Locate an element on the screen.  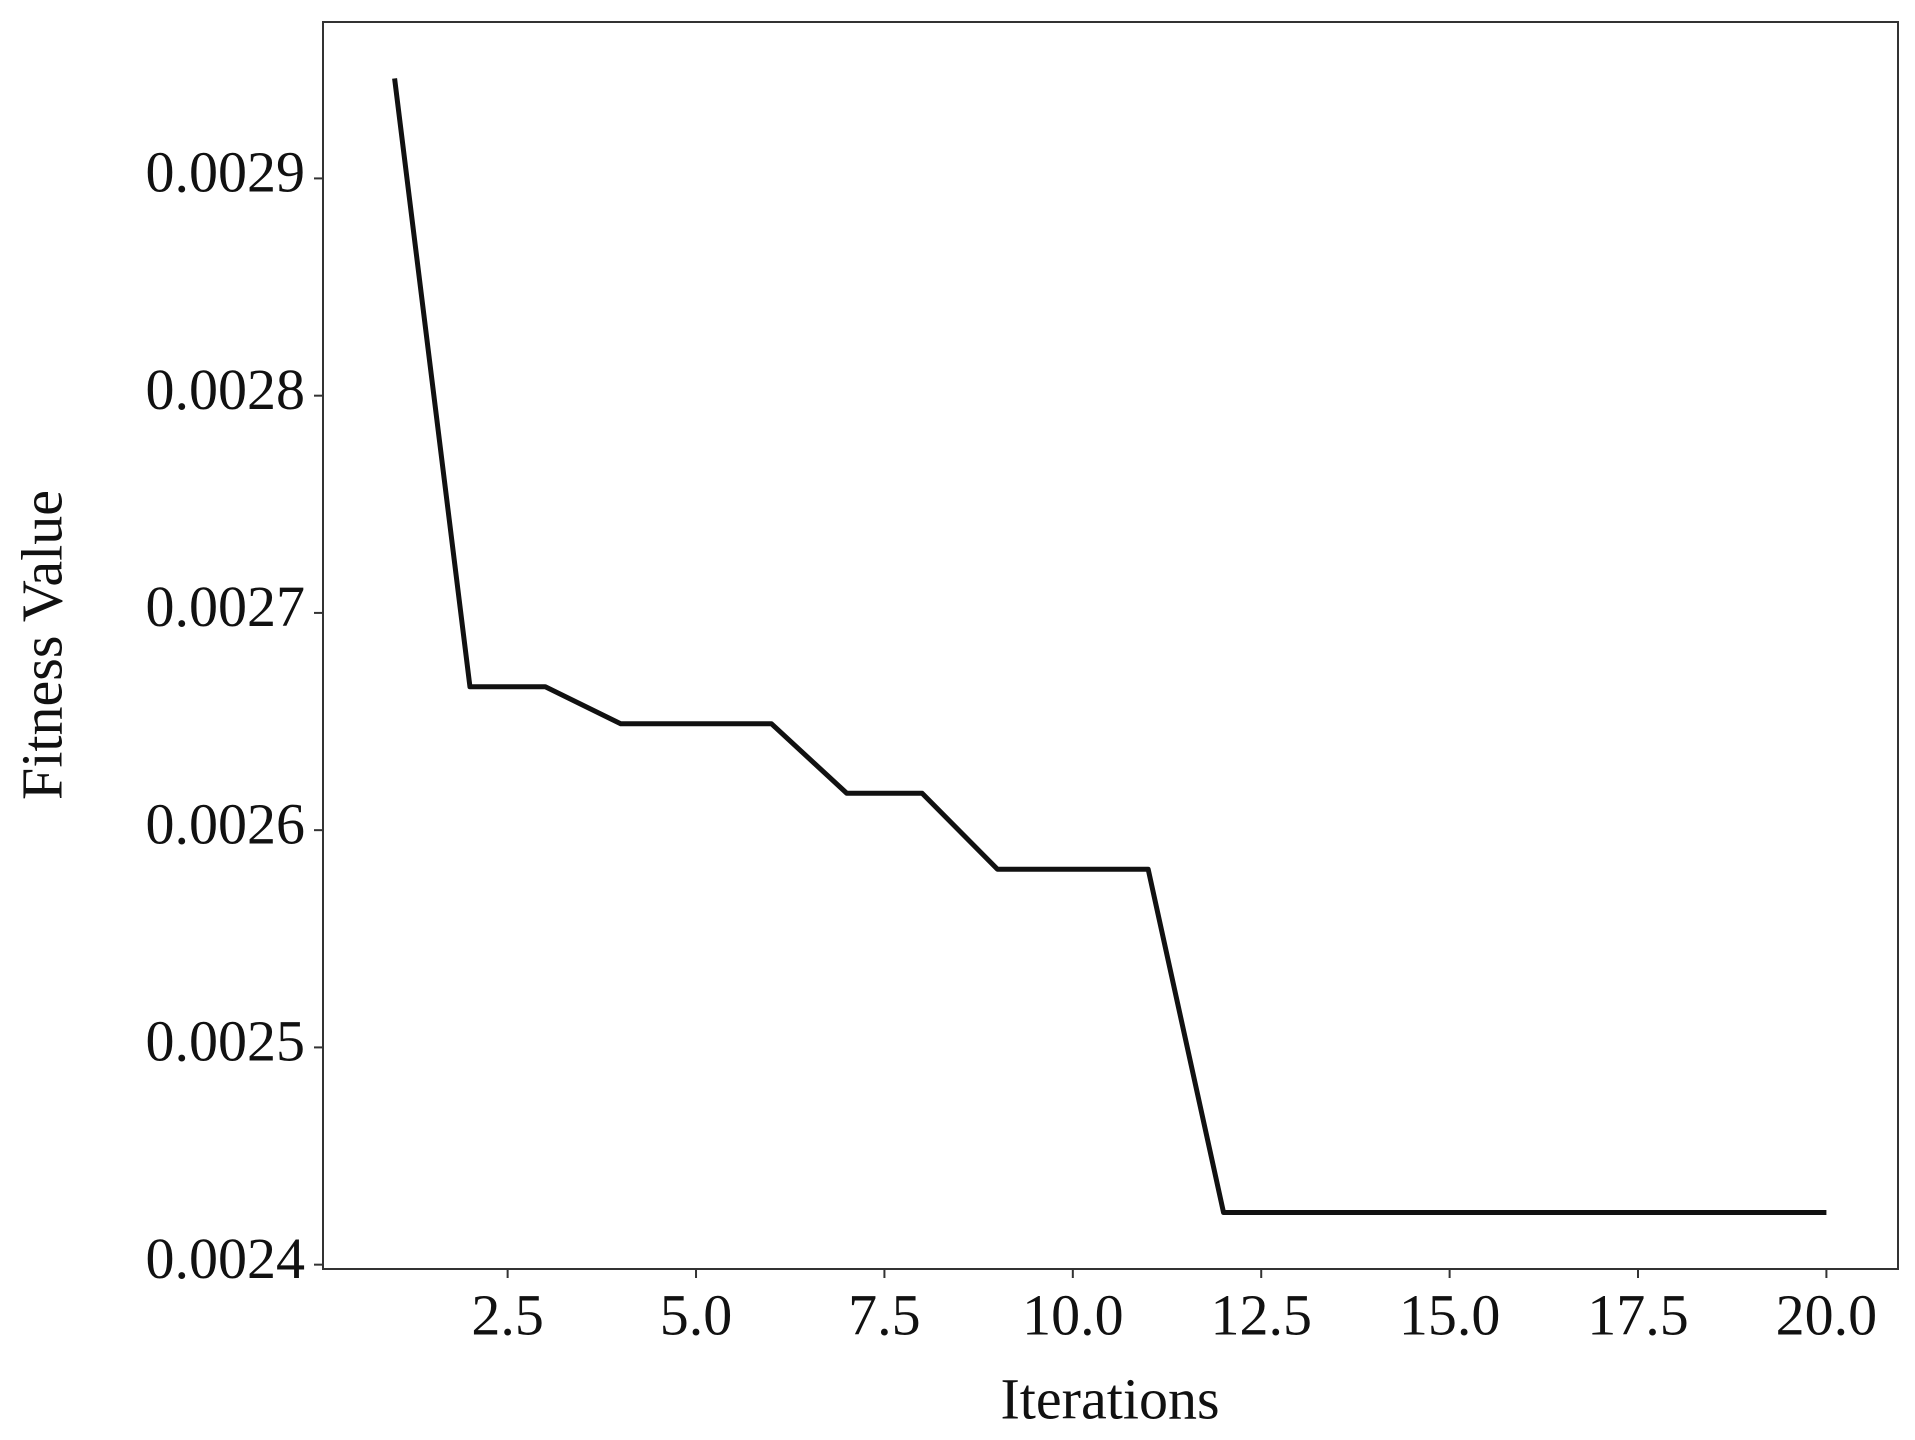
y-tick-label: 0.0027 is located at coordinates (226, 606).